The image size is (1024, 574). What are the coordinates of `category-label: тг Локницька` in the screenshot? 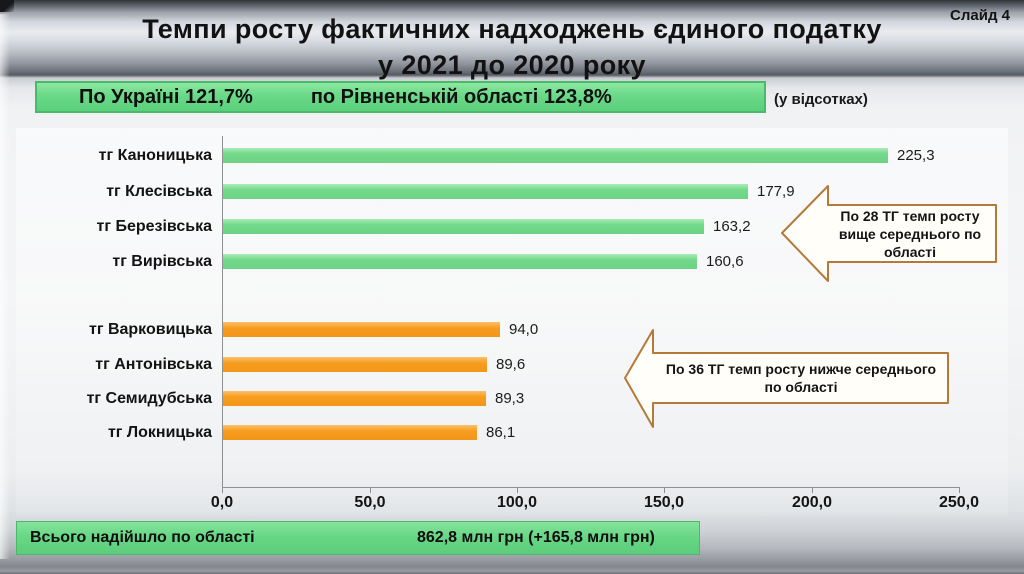 It's located at (159, 432).